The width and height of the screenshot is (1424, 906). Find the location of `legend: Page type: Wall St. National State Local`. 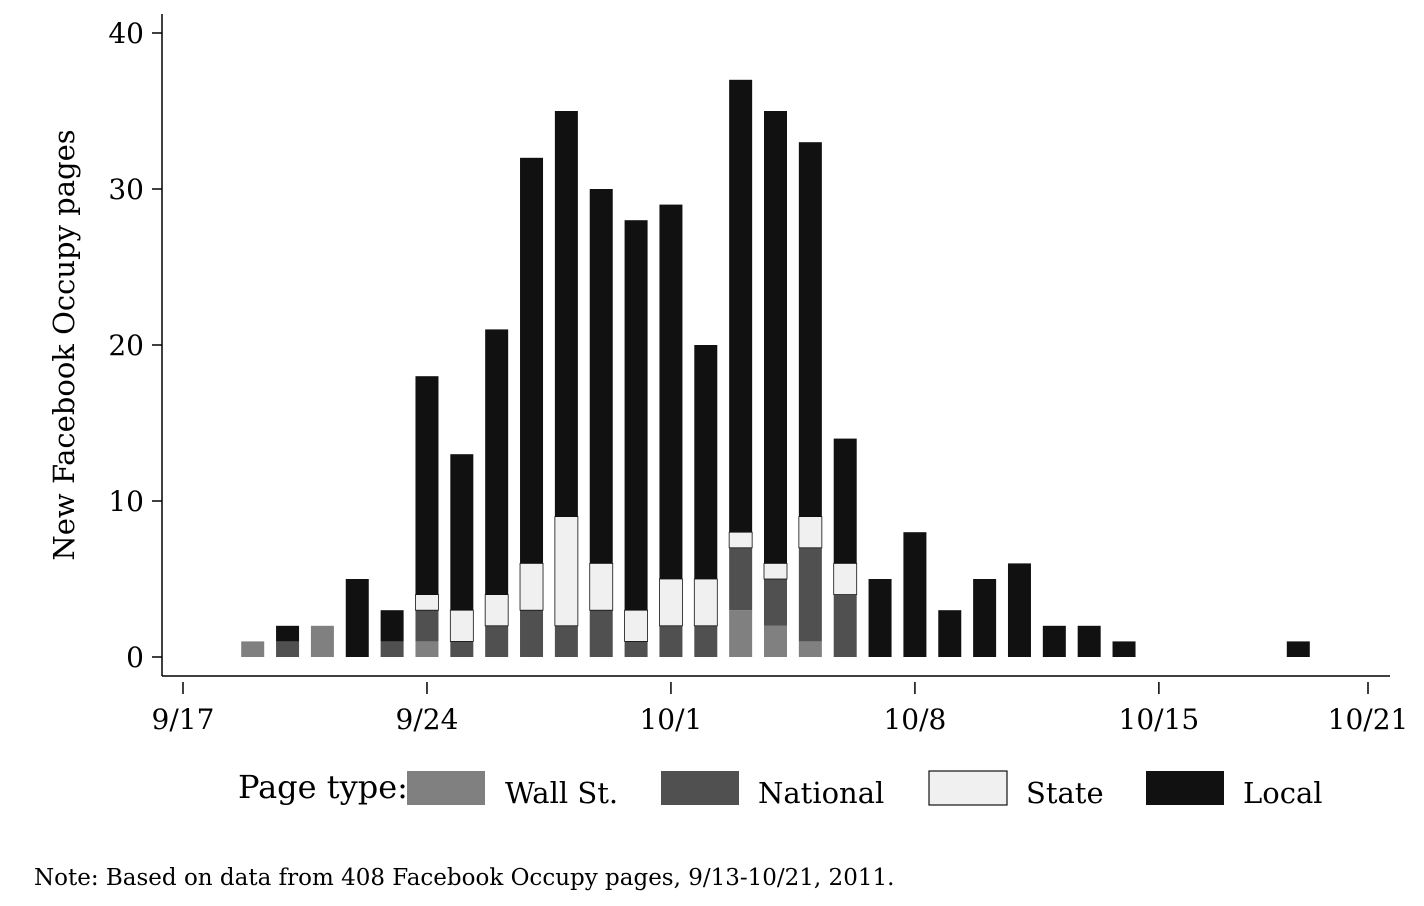

legend: Page type: Wall St. National State Local is located at coordinates (780, 789).